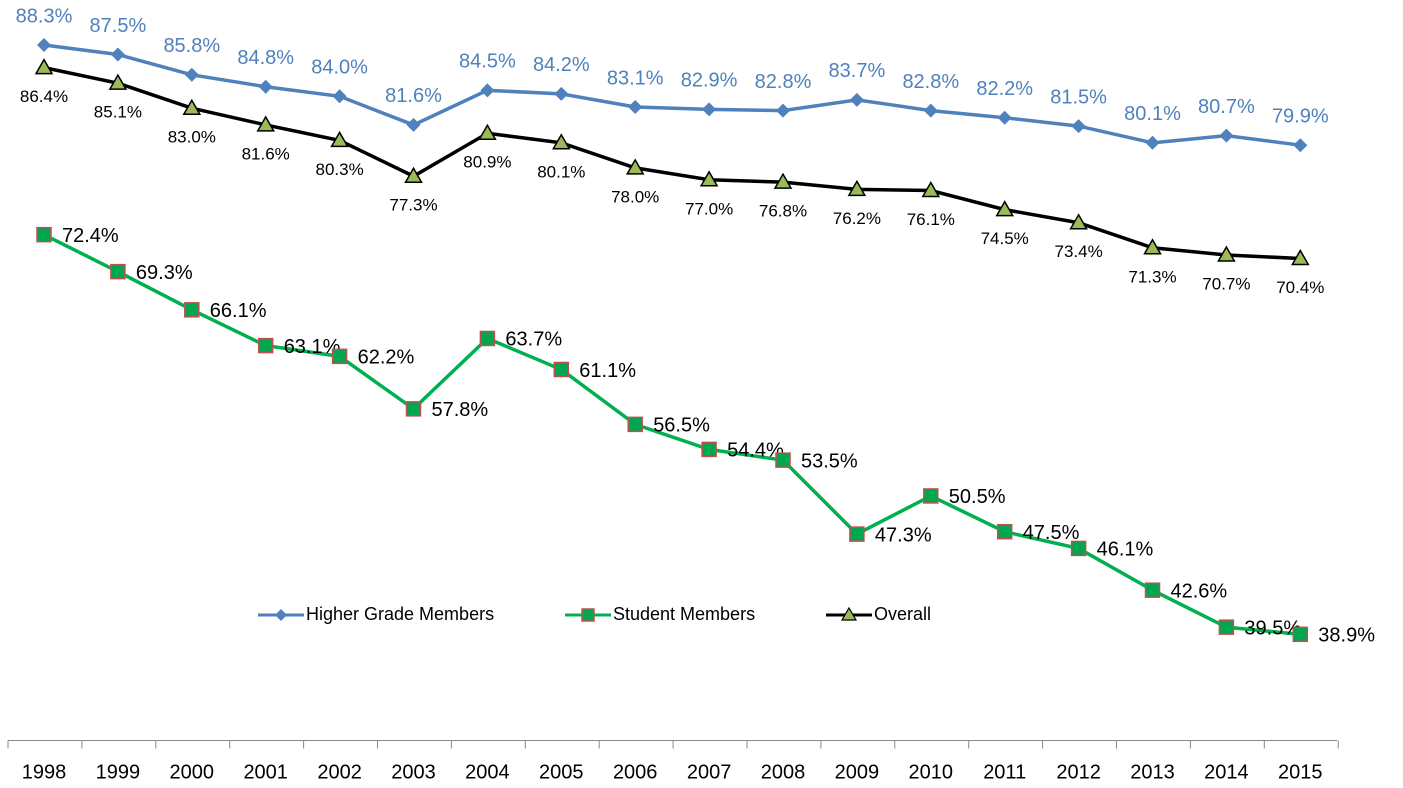 This screenshot has height=788, width=1403. I want to click on x-tick-label: 1999, so click(118, 772).